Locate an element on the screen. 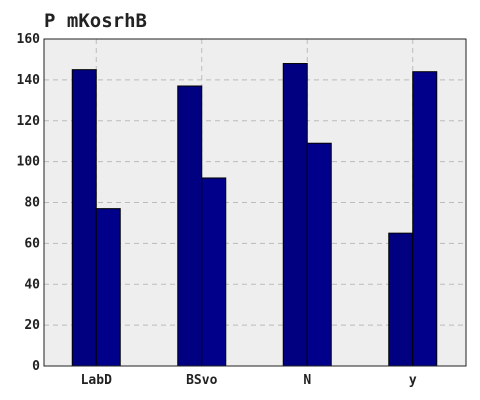  y-tick-label: 80 is located at coordinates (32, 203).